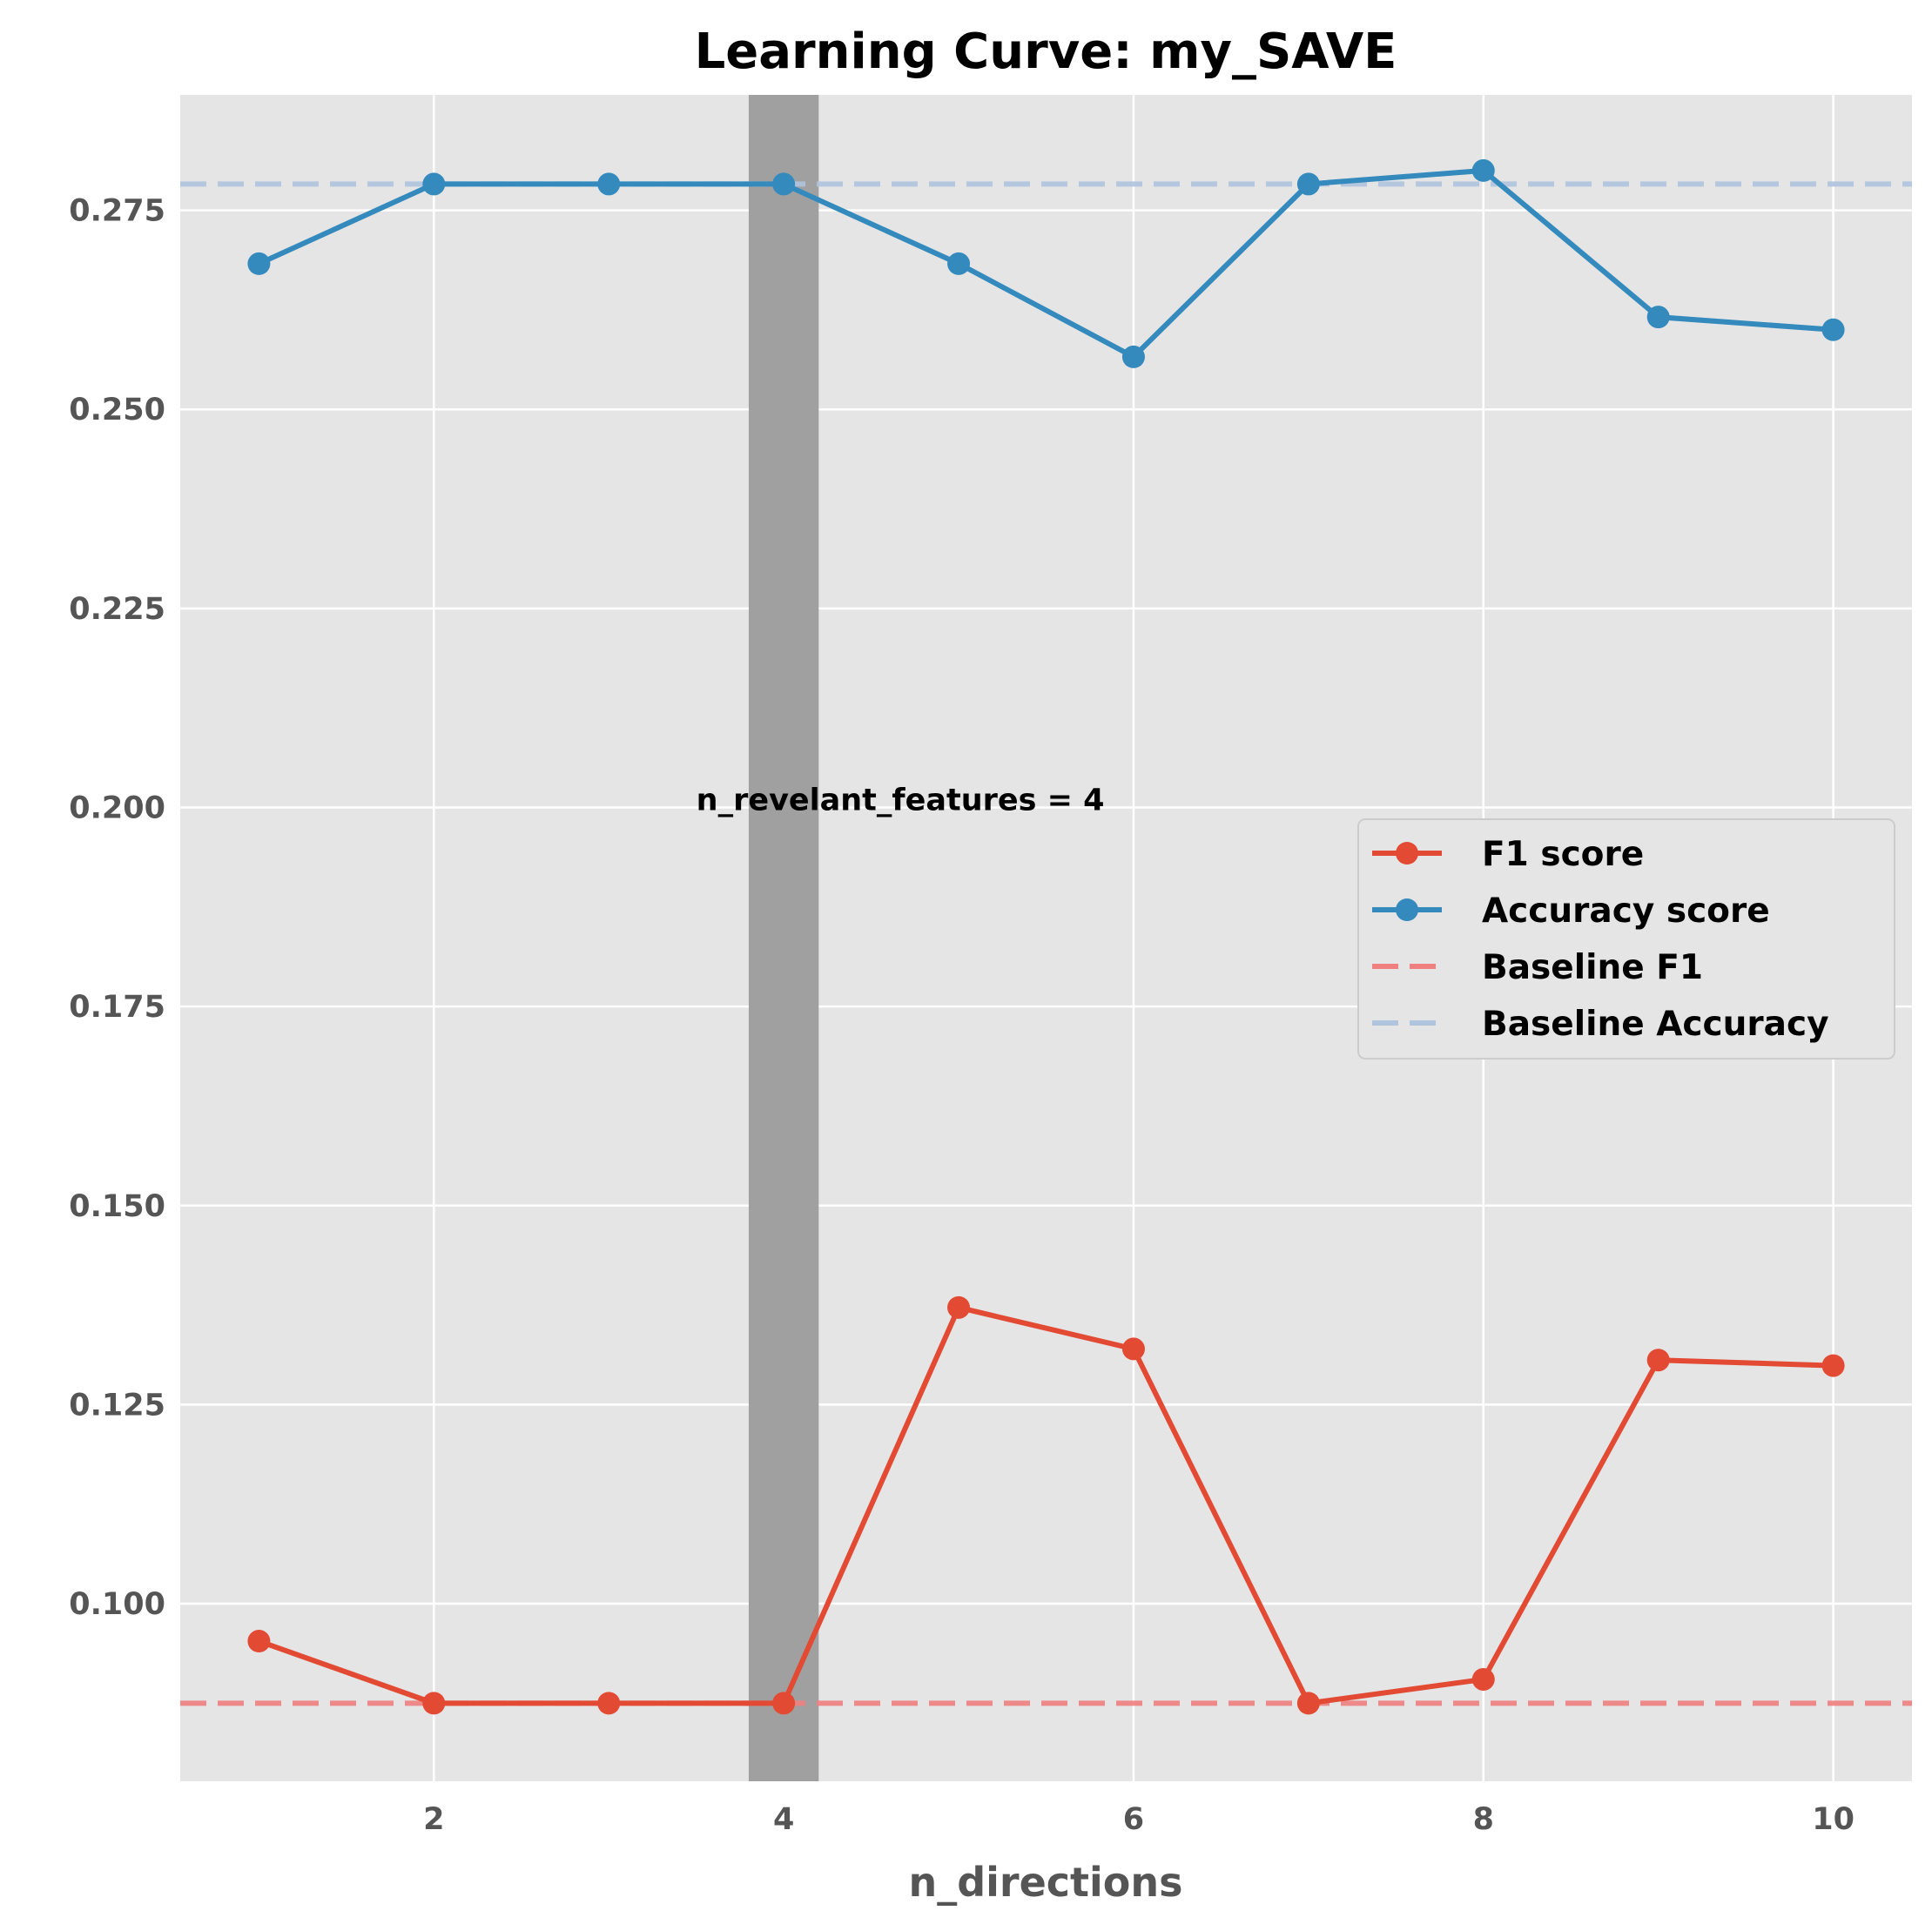  I want to click on annotation-relevant-features: n_revelant_features = 4, so click(901, 801).